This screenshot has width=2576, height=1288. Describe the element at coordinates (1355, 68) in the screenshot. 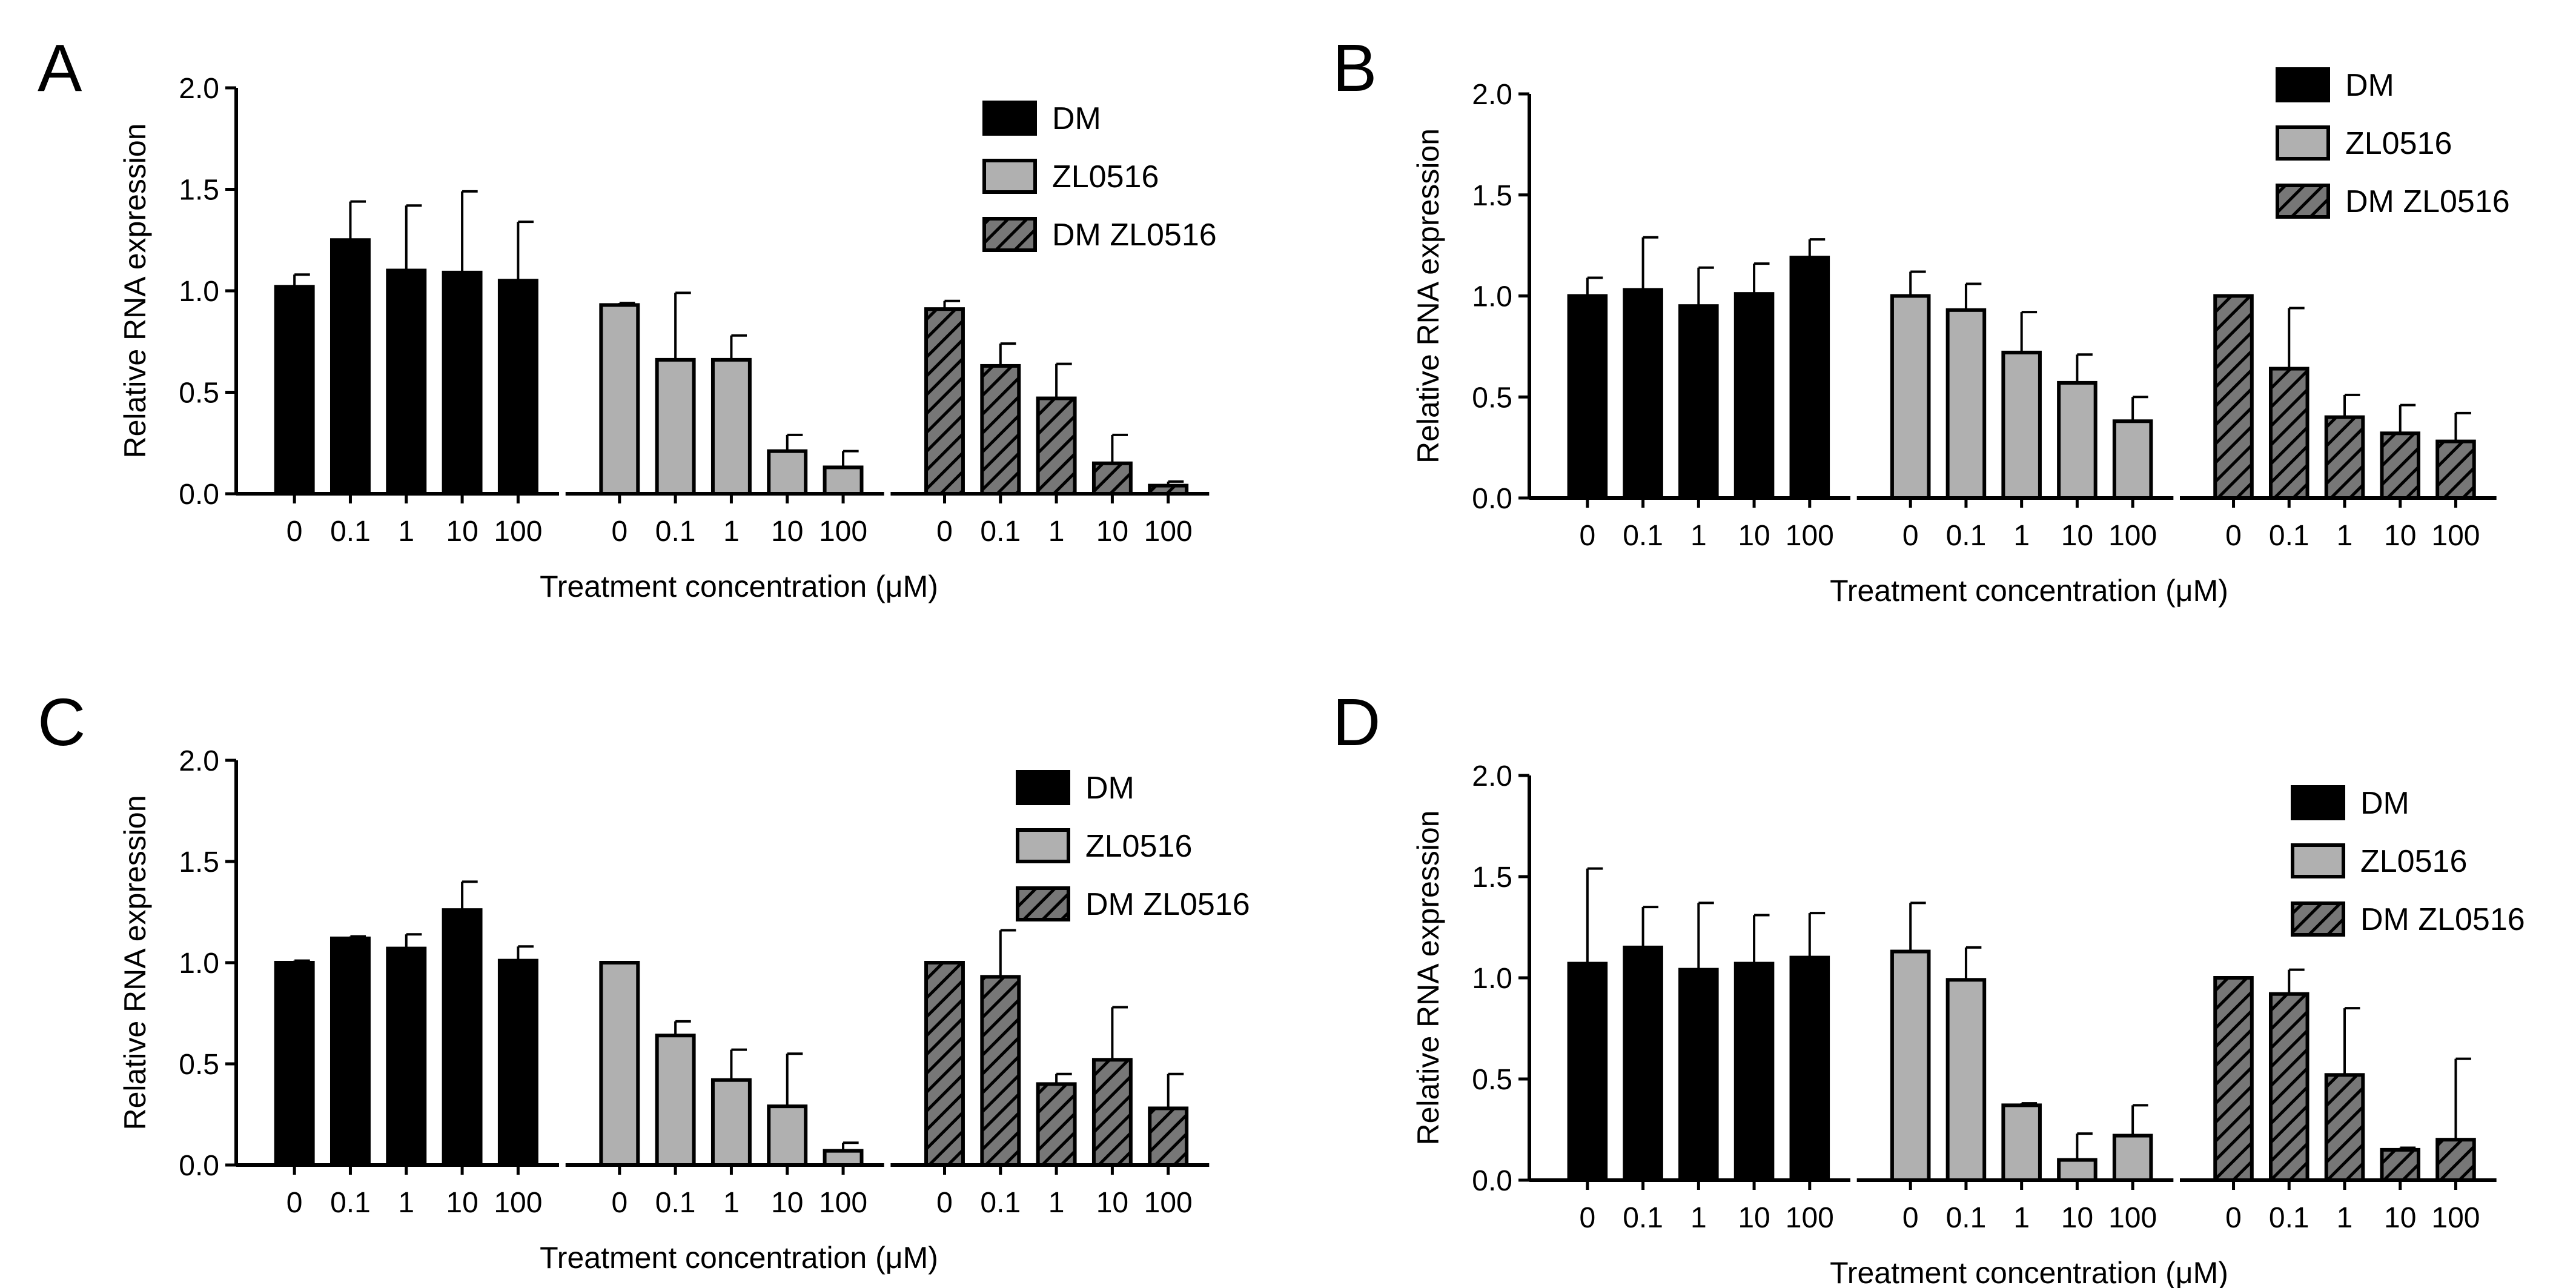

I see `panel-letter-b: B` at that location.